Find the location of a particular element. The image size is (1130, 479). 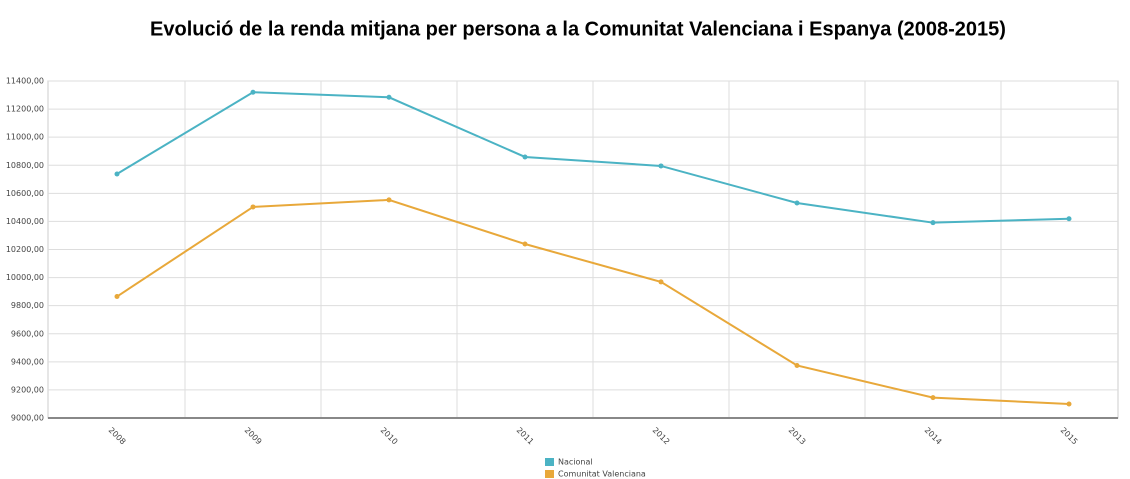

x-tick-label: 2011 is located at coordinates (525, 436).